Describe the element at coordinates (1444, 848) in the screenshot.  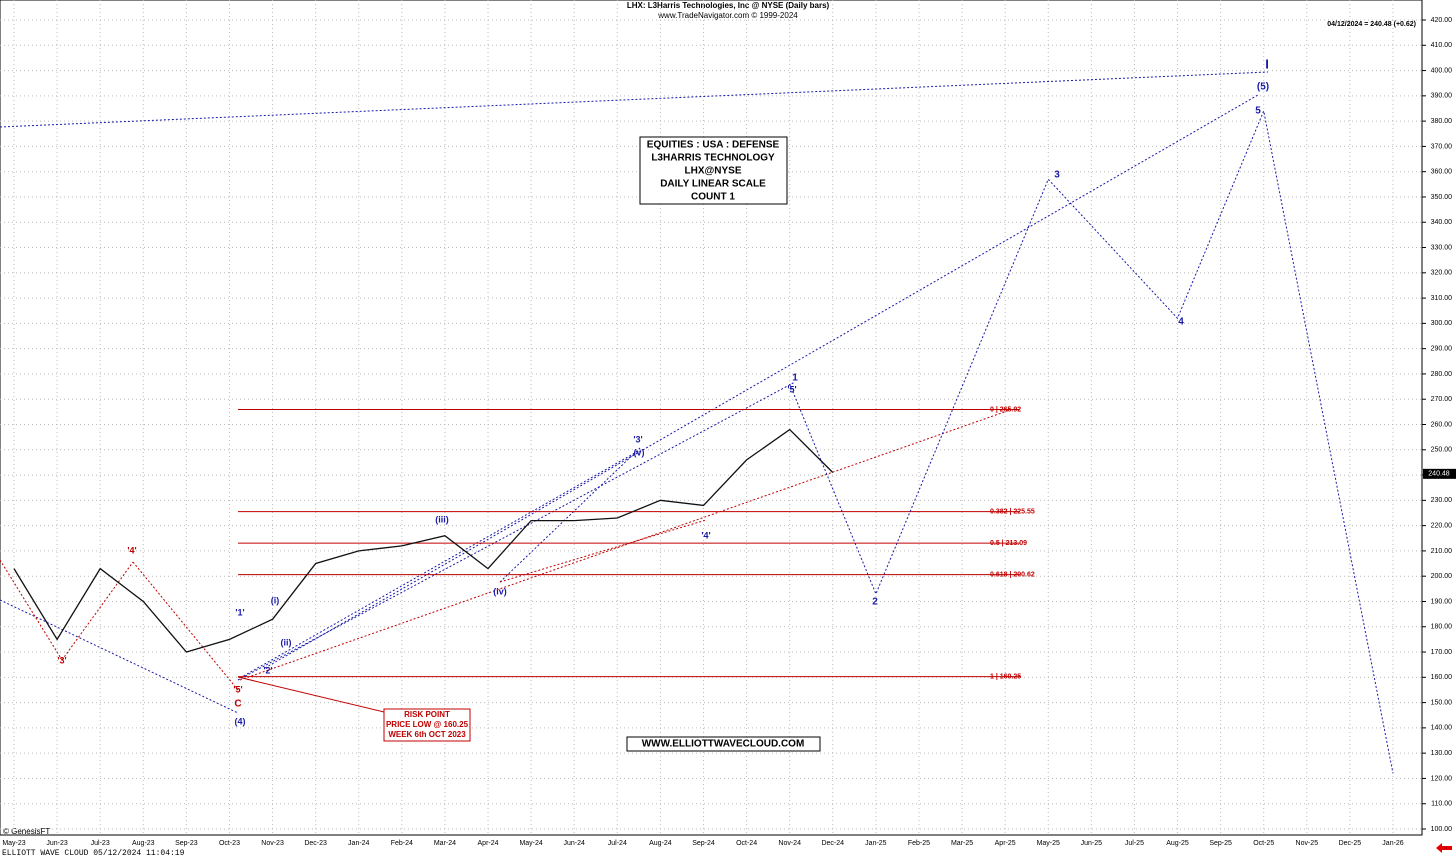
I see `nav-arrow` at that location.